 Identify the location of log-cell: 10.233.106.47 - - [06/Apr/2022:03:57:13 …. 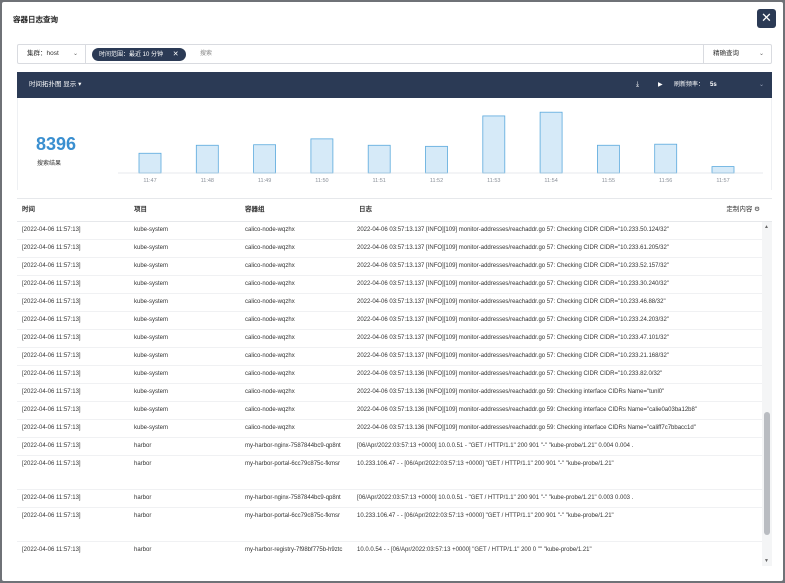
(485, 464).